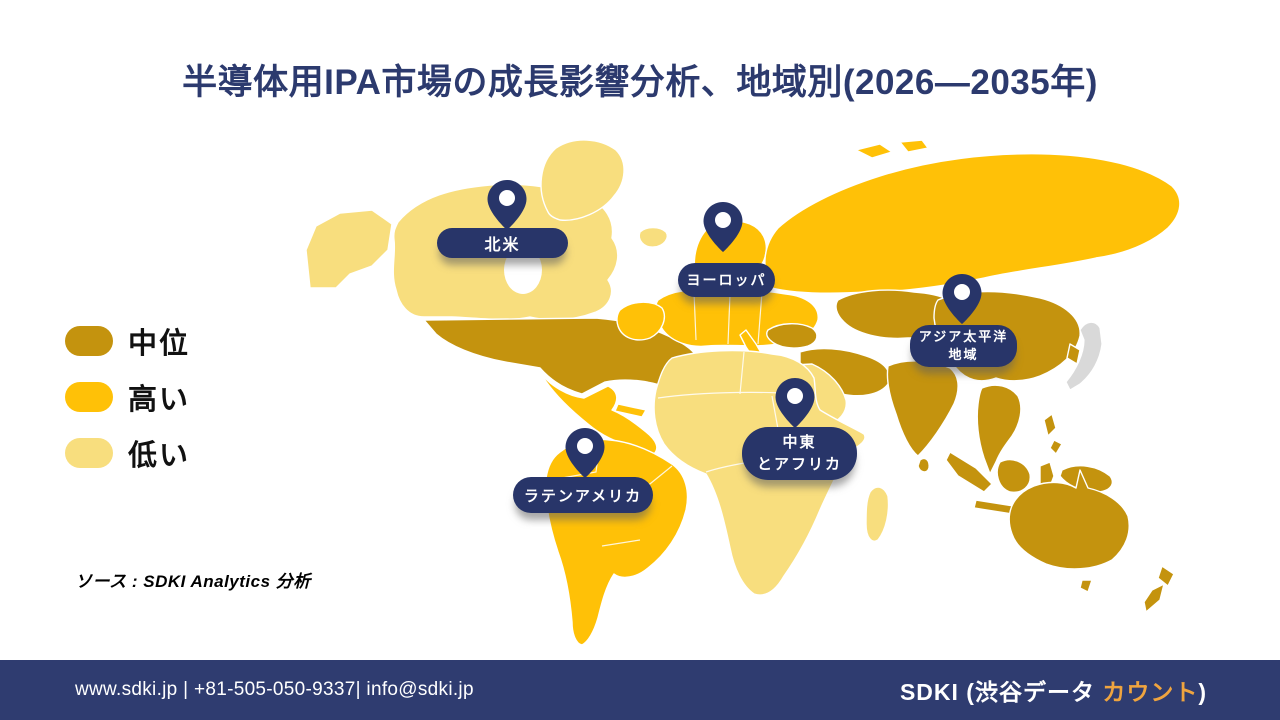 Image resolution: width=1280 pixels, height=720 pixels. Describe the element at coordinates (914, 146) in the screenshot. I see `landmass-novaya-zemlya` at that location.